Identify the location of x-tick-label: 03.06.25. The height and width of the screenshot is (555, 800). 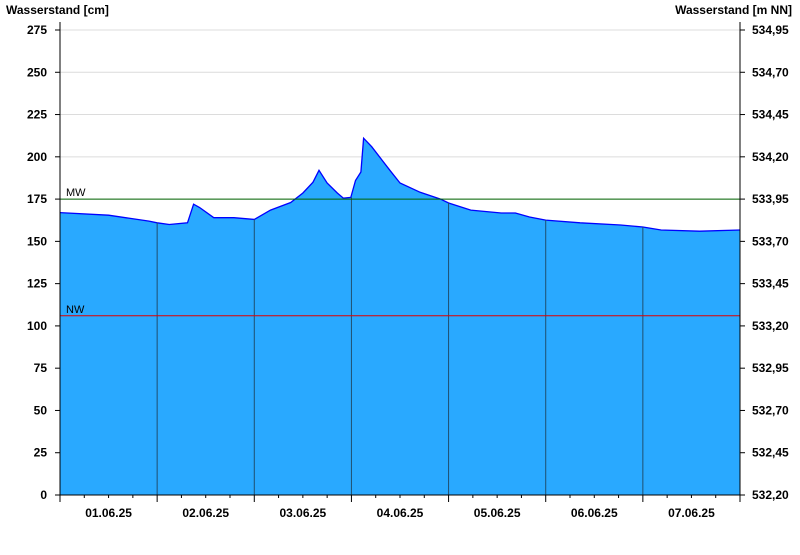
(302, 513).